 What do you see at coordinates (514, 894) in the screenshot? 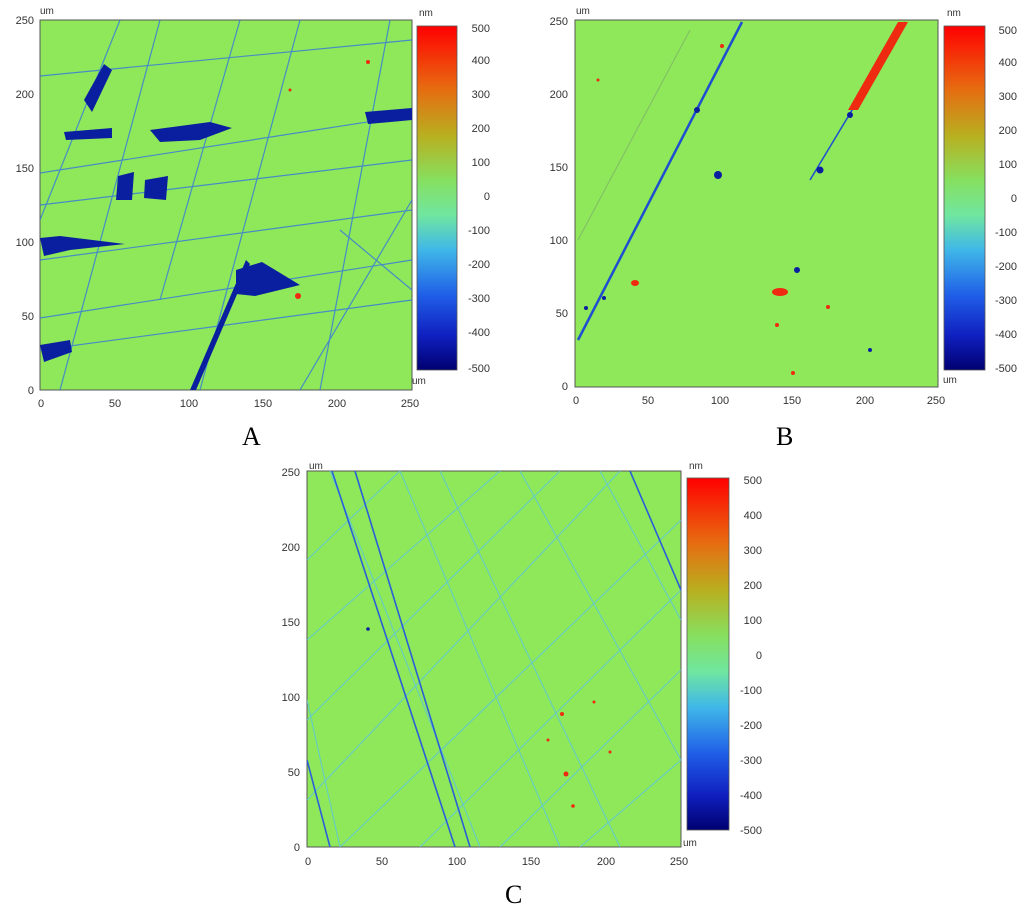
I see `panel-c-caption: C` at bounding box center [514, 894].